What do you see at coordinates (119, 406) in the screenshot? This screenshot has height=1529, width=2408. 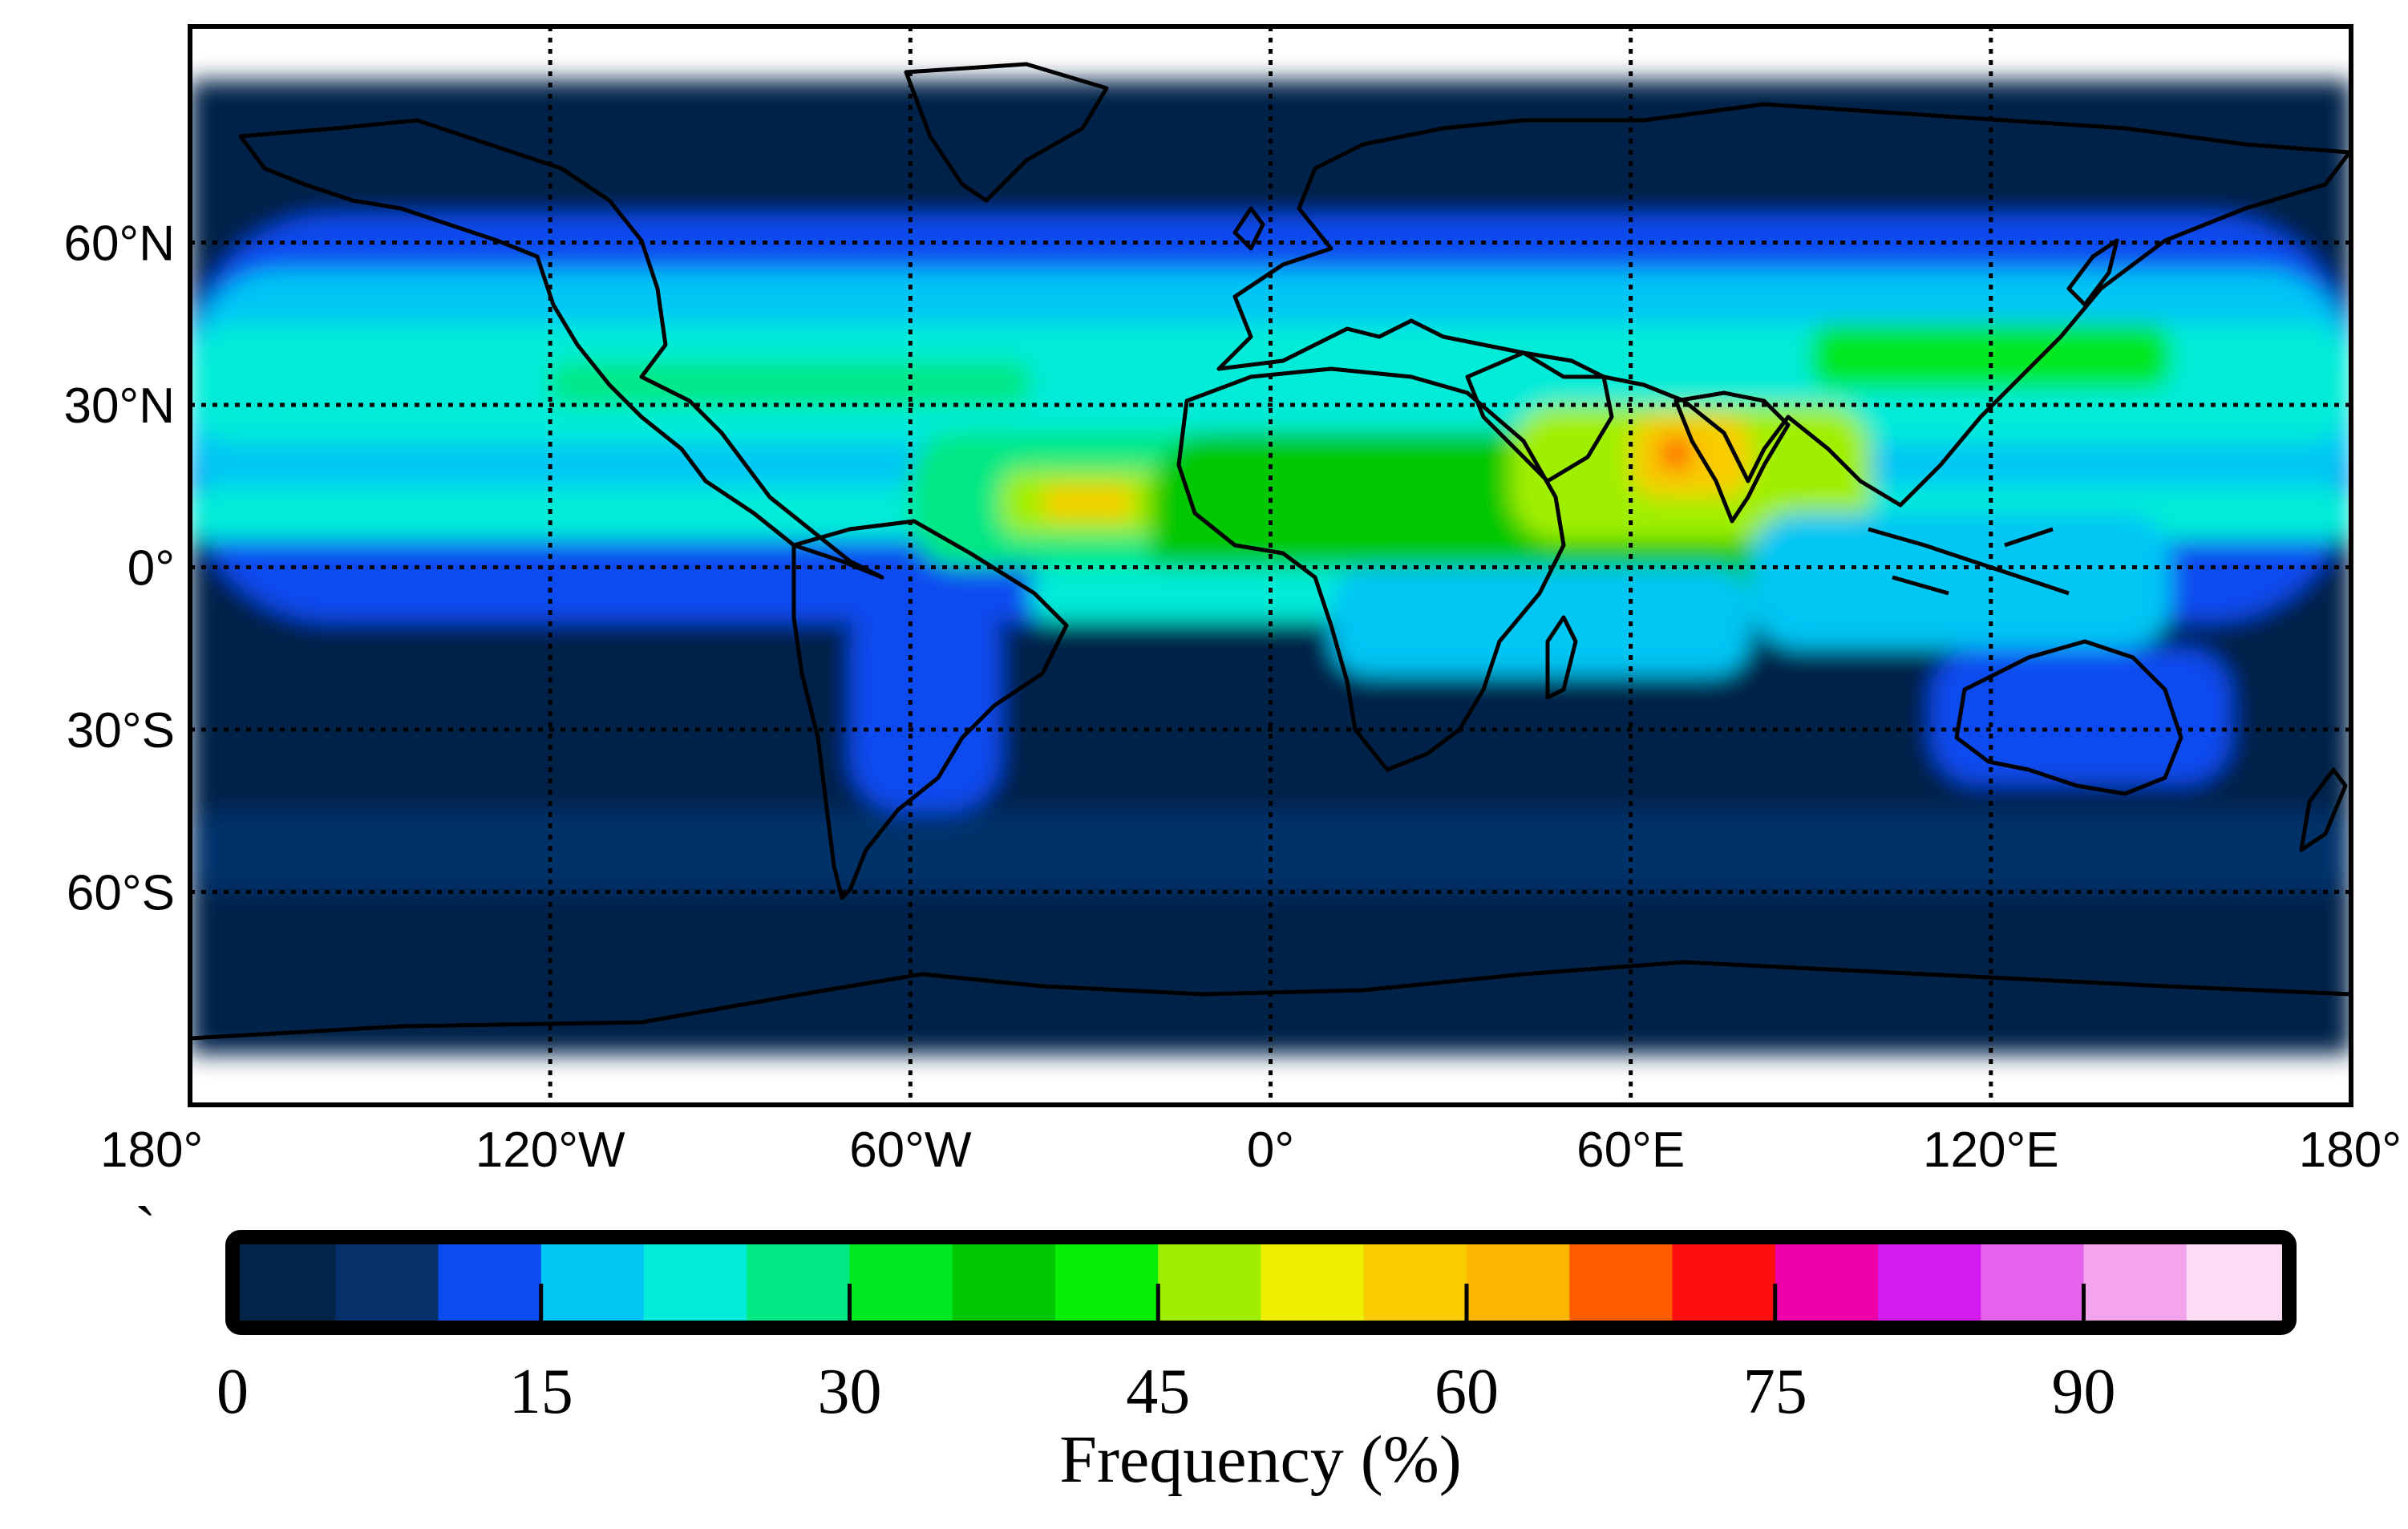 I see `lat-label-1: 30°N` at bounding box center [119, 406].